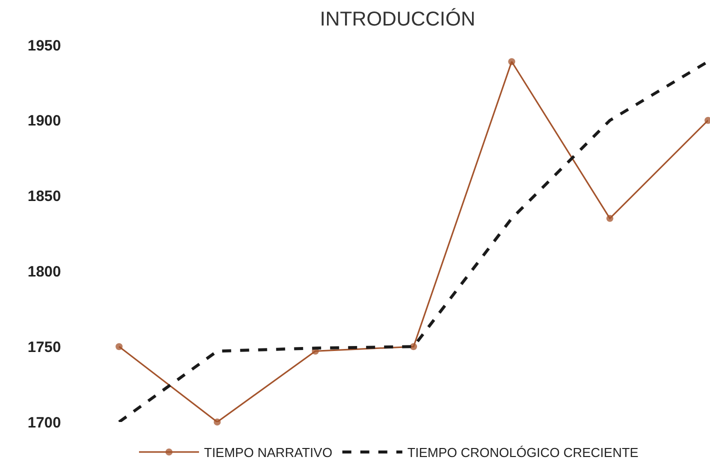 This screenshot has height=469, width=710. I want to click on y-tick-label: 1850, so click(44, 197).